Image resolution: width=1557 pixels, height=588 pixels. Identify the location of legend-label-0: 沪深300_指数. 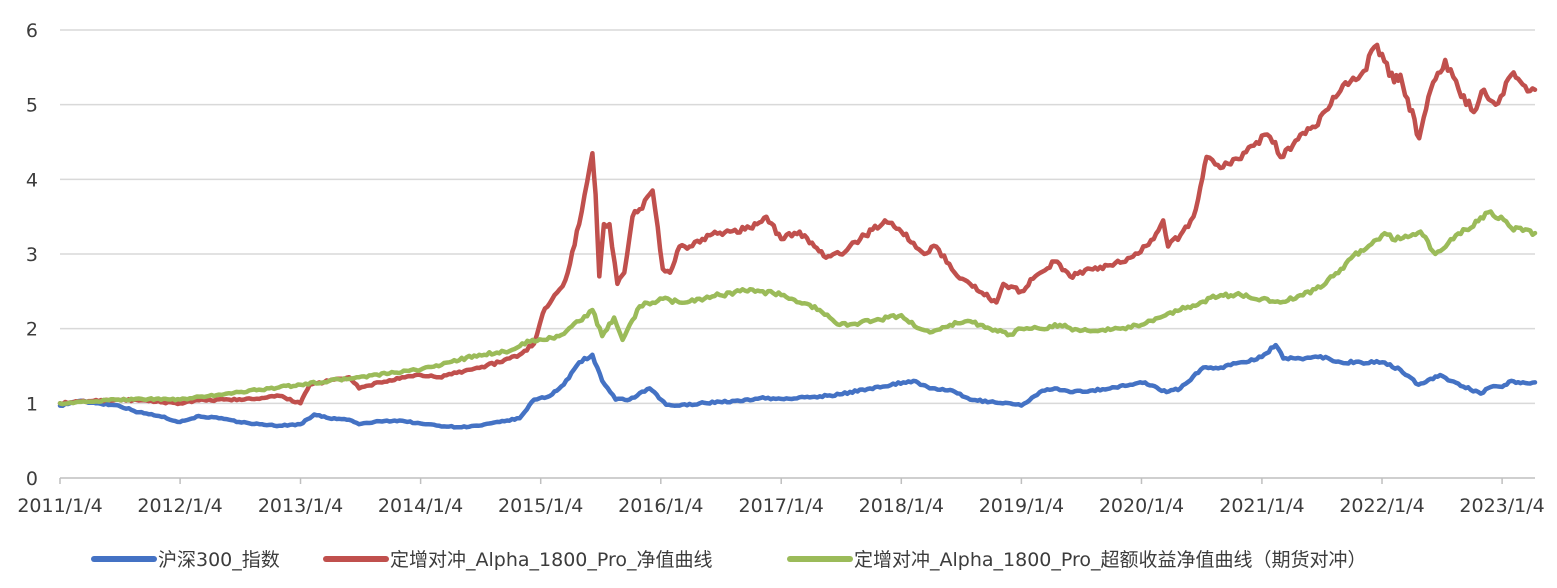
(219, 560).